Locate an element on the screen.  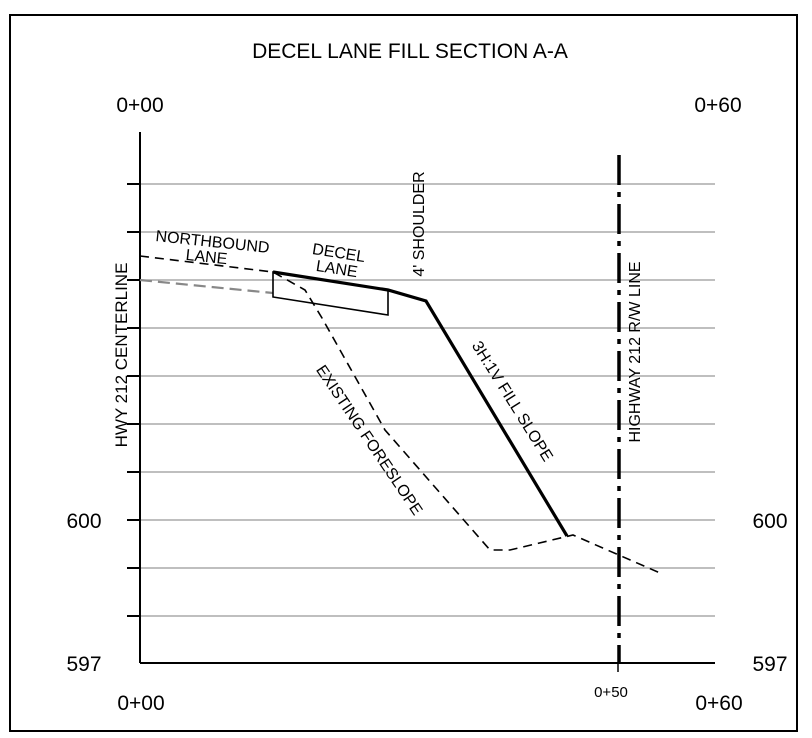
station-top-right: 0+60 is located at coordinates (717, 105).